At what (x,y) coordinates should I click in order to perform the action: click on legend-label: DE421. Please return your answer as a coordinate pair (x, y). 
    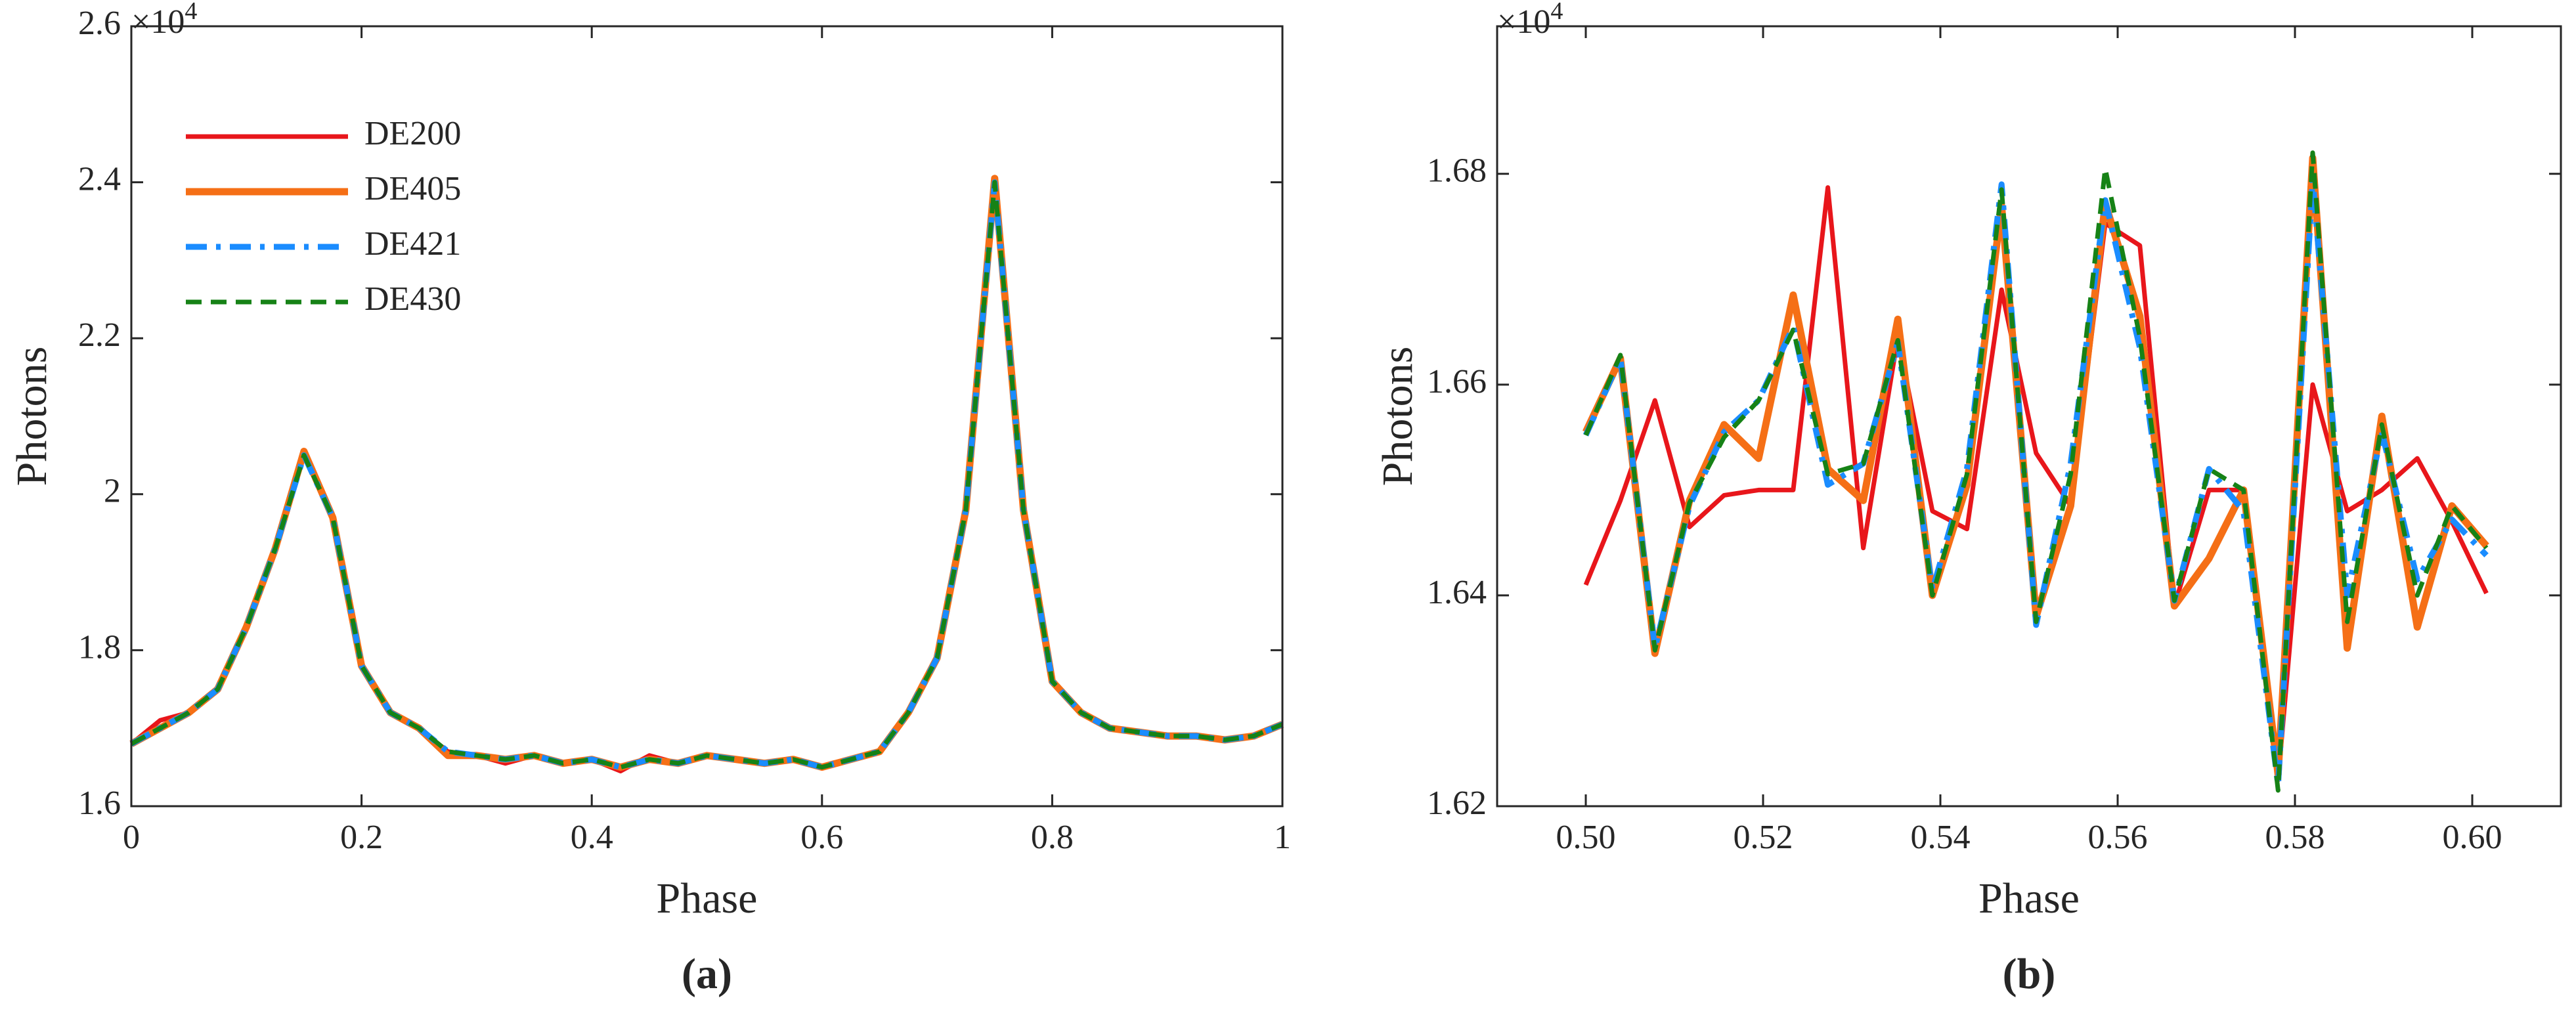
    Looking at the image, I should click on (412, 244).